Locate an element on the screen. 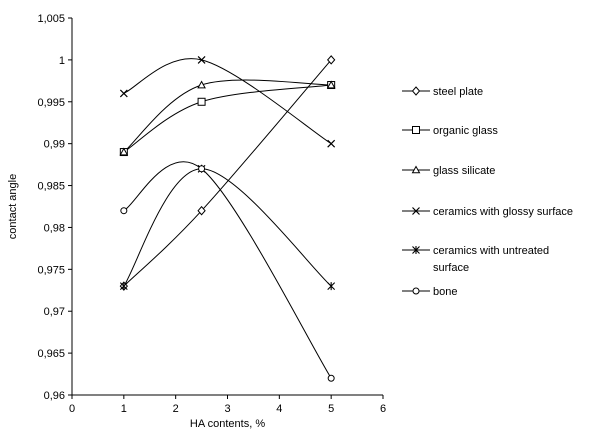  x-tick-label: 1 is located at coordinates (124, 409).